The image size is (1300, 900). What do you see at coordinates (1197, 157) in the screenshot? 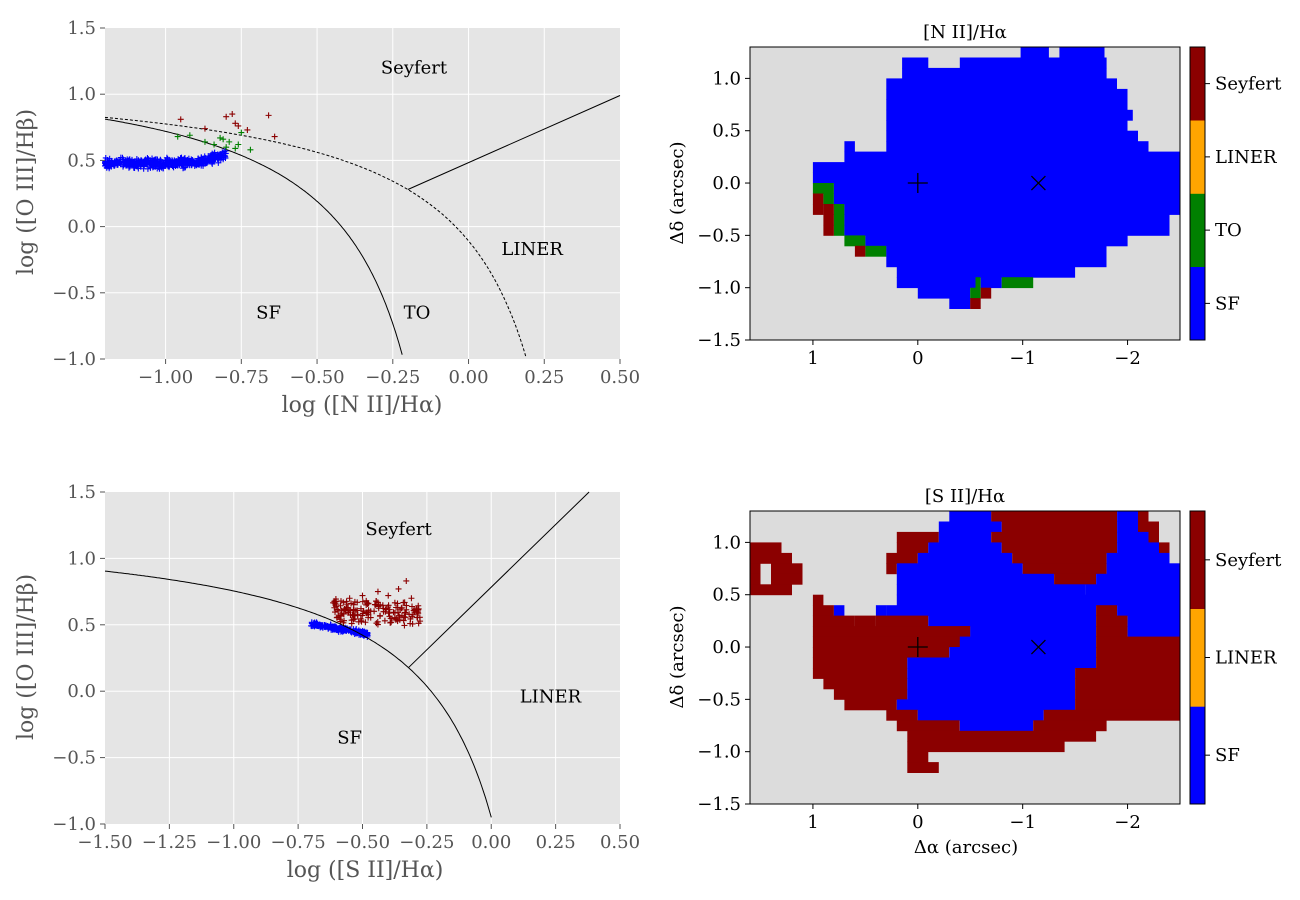
I see `nii_map-colorbar-segment-liner` at bounding box center [1197, 157].